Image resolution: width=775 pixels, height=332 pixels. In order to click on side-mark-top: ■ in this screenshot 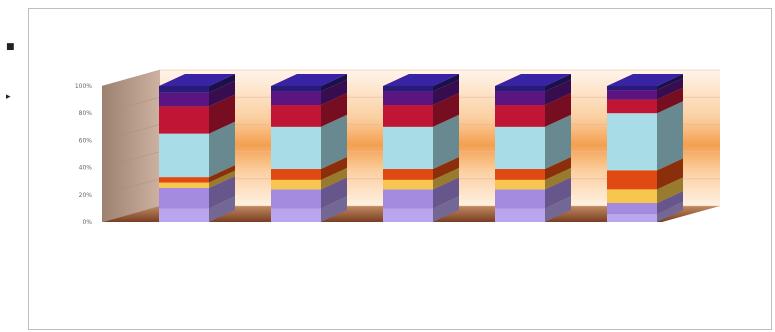, I will do `click(10, 47)`.